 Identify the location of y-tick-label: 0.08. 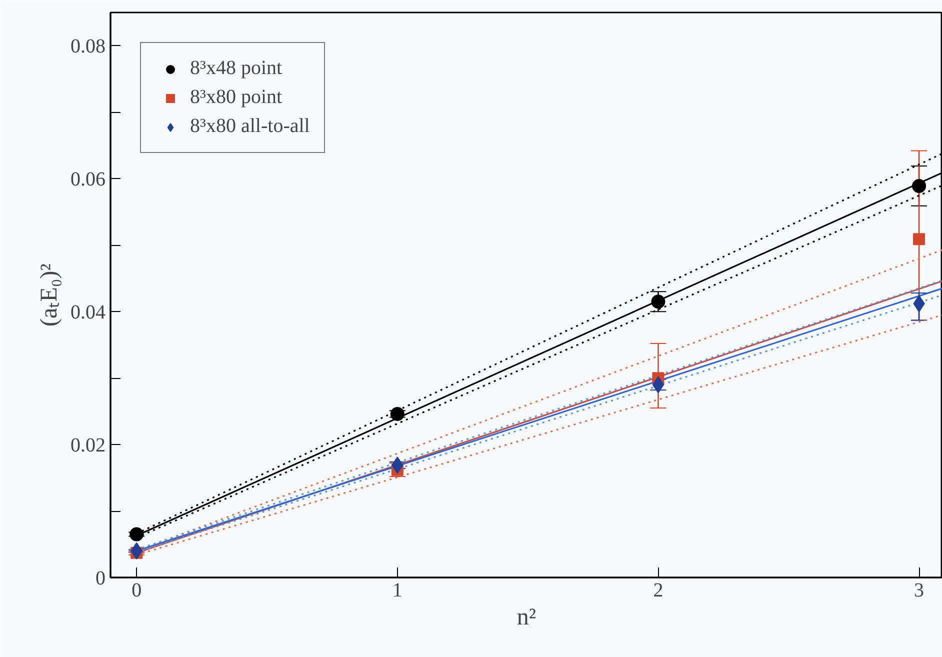
(88, 47).